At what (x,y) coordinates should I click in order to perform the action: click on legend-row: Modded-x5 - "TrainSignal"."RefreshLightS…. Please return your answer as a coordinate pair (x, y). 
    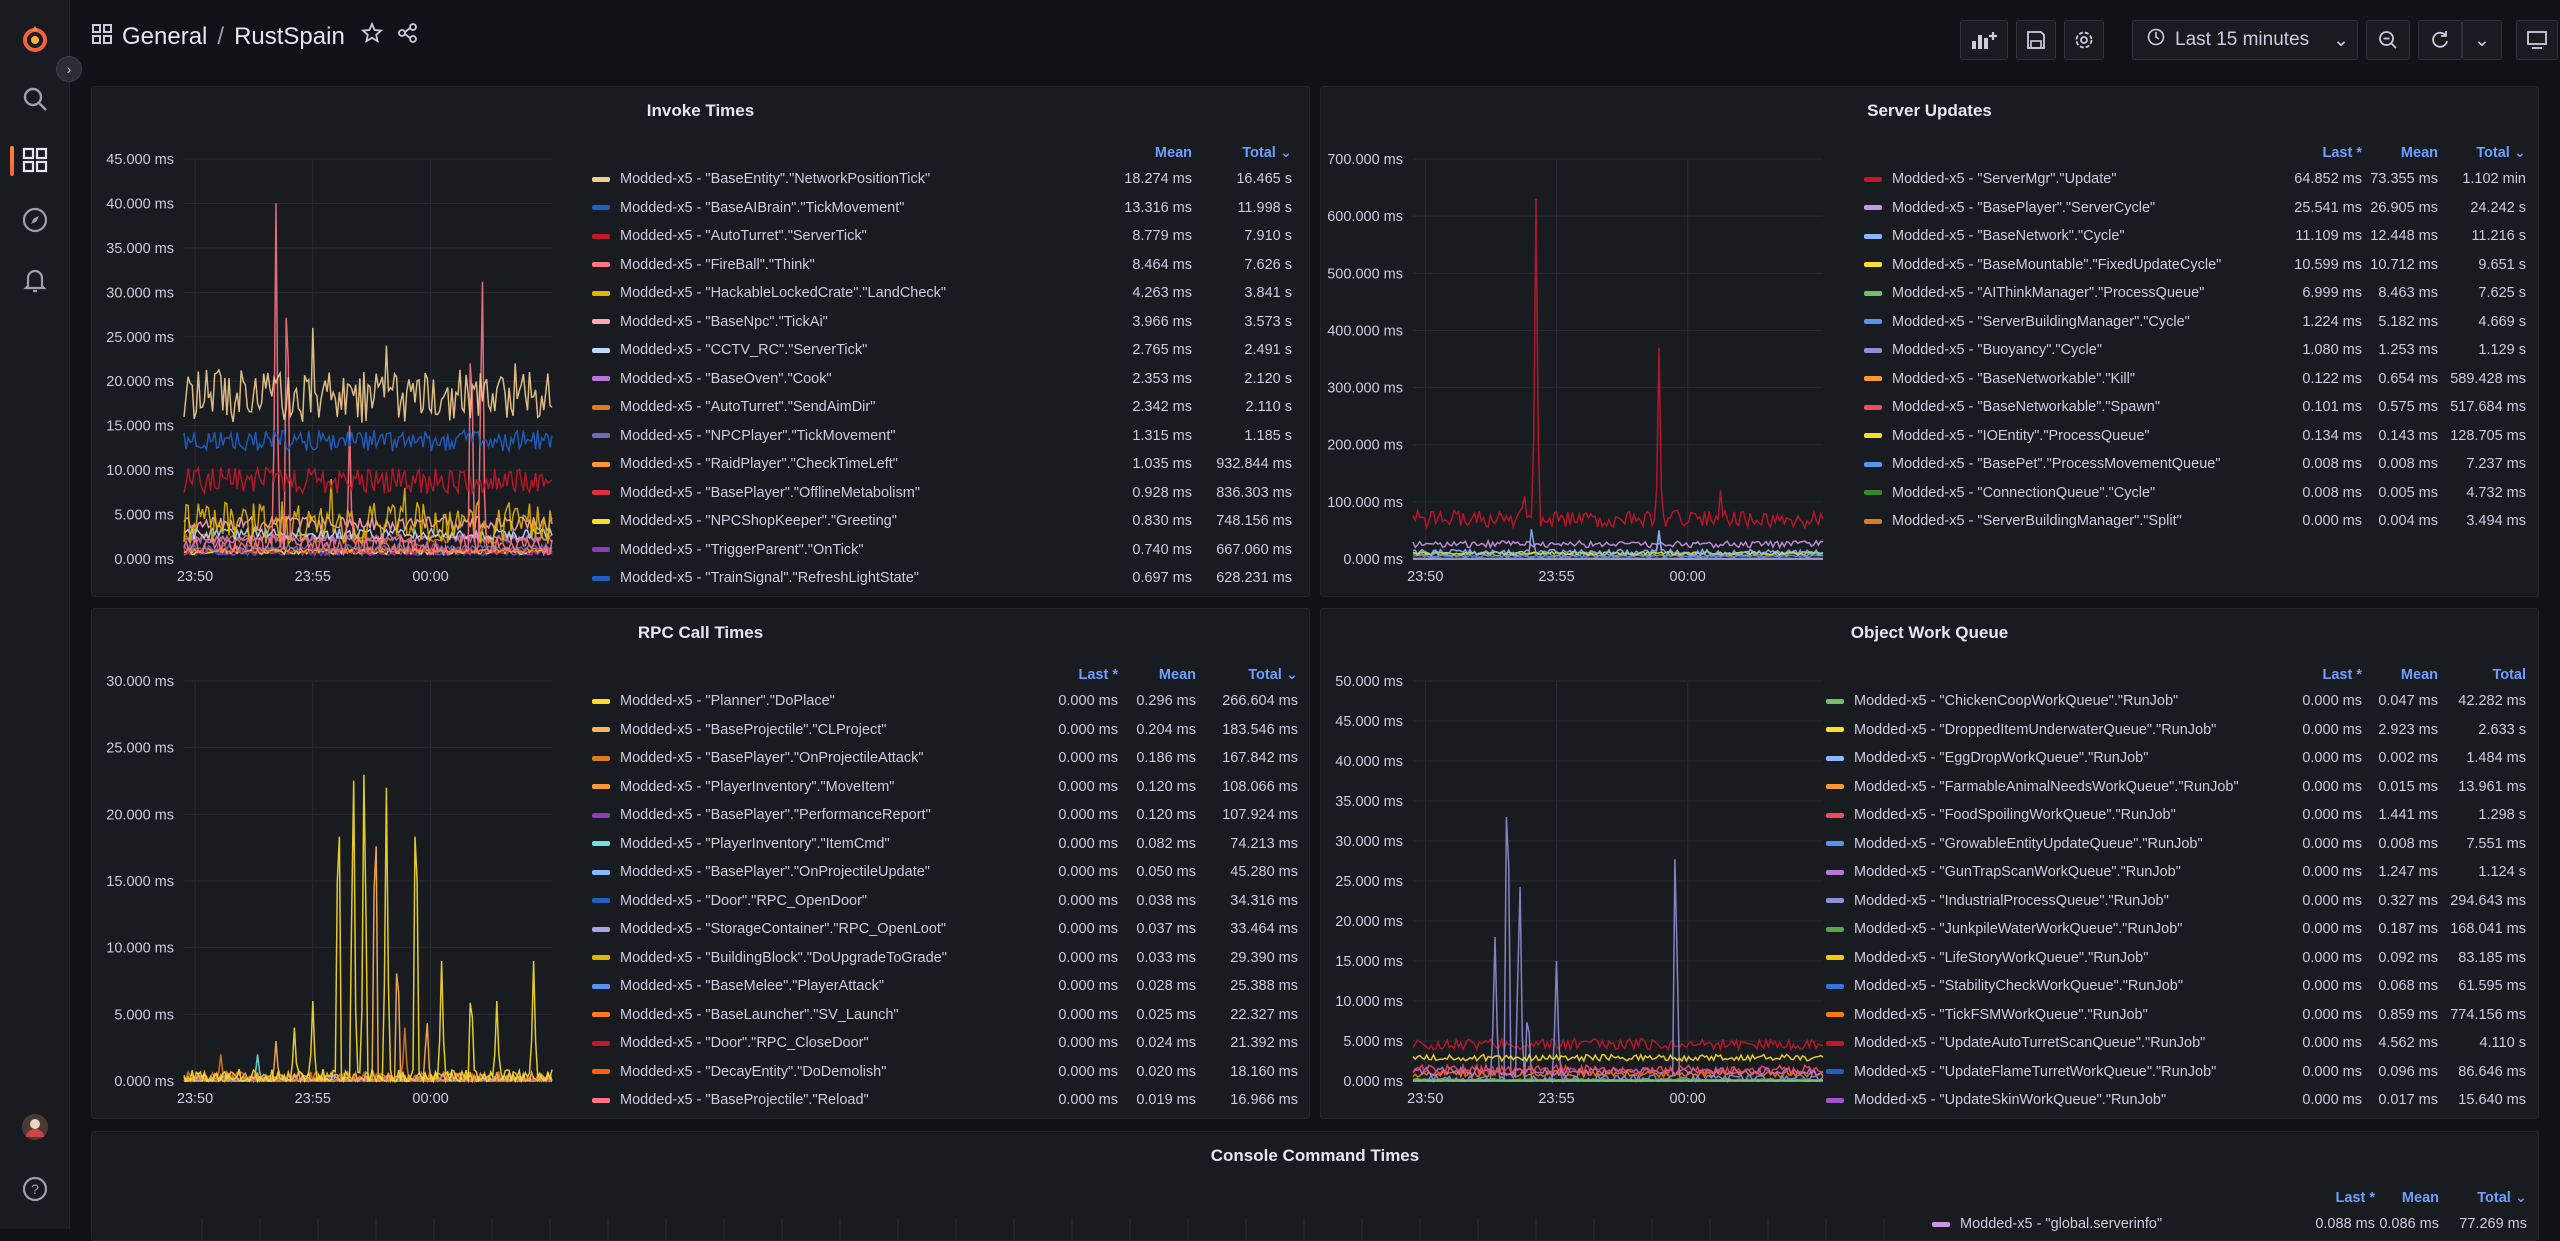
    Looking at the image, I should click on (942, 578).